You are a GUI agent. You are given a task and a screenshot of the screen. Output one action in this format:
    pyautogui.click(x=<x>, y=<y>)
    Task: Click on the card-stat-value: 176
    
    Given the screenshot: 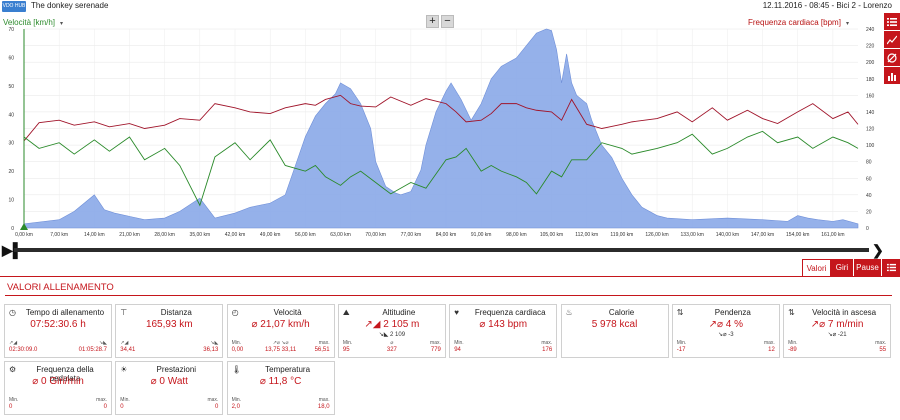 What is the action you would take?
    pyautogui.click(x=547, y=350)
    